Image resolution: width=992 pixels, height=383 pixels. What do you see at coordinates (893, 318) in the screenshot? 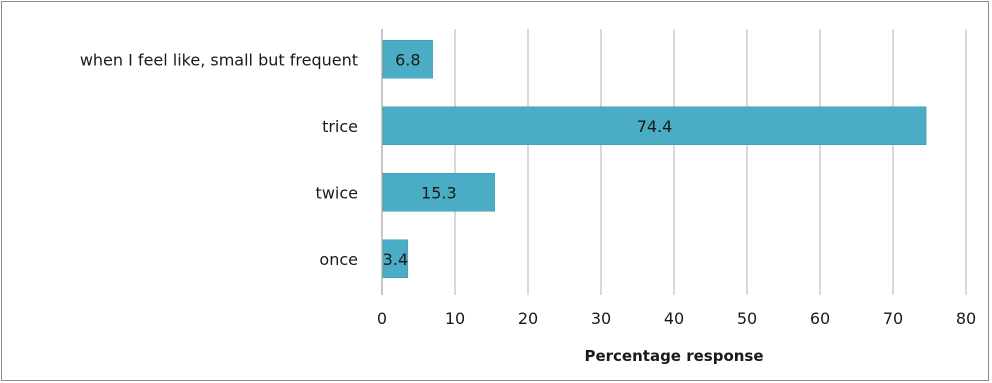
I see `x-tick-label: 70` at bounding box center [893, 318].